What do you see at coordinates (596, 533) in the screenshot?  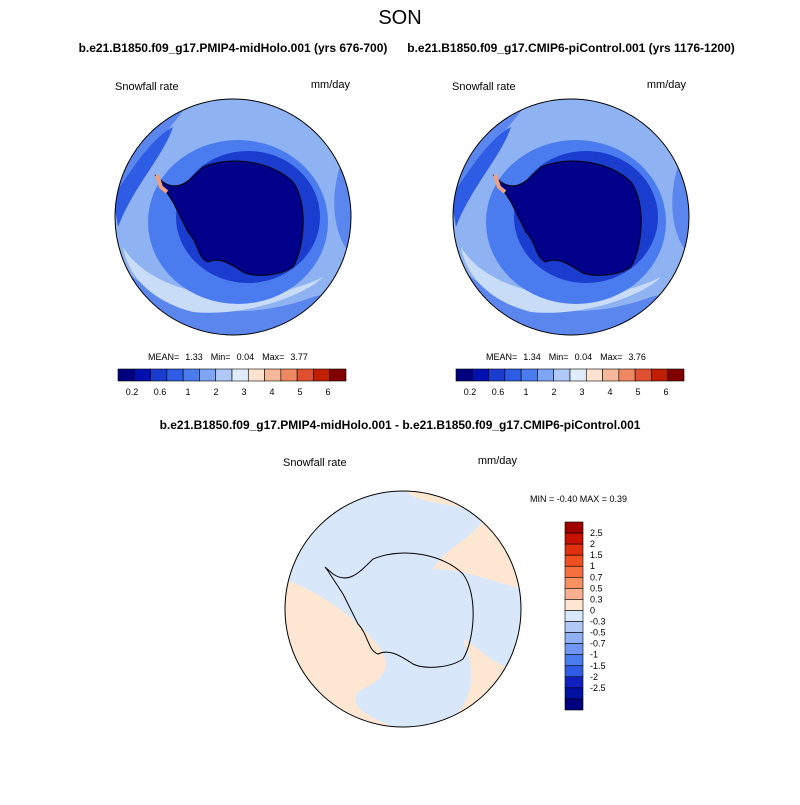 I see `colorbar-label: 2.5` at bounding box center [596, 533].